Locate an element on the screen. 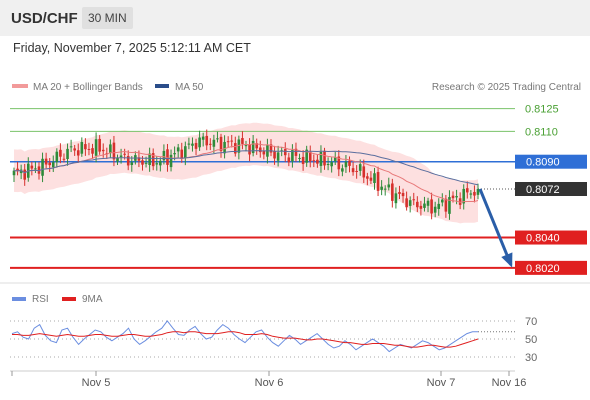 The image size is (590, 400). credit-text: Research © 2025 Trading Central is located at coordinates (506, 87).